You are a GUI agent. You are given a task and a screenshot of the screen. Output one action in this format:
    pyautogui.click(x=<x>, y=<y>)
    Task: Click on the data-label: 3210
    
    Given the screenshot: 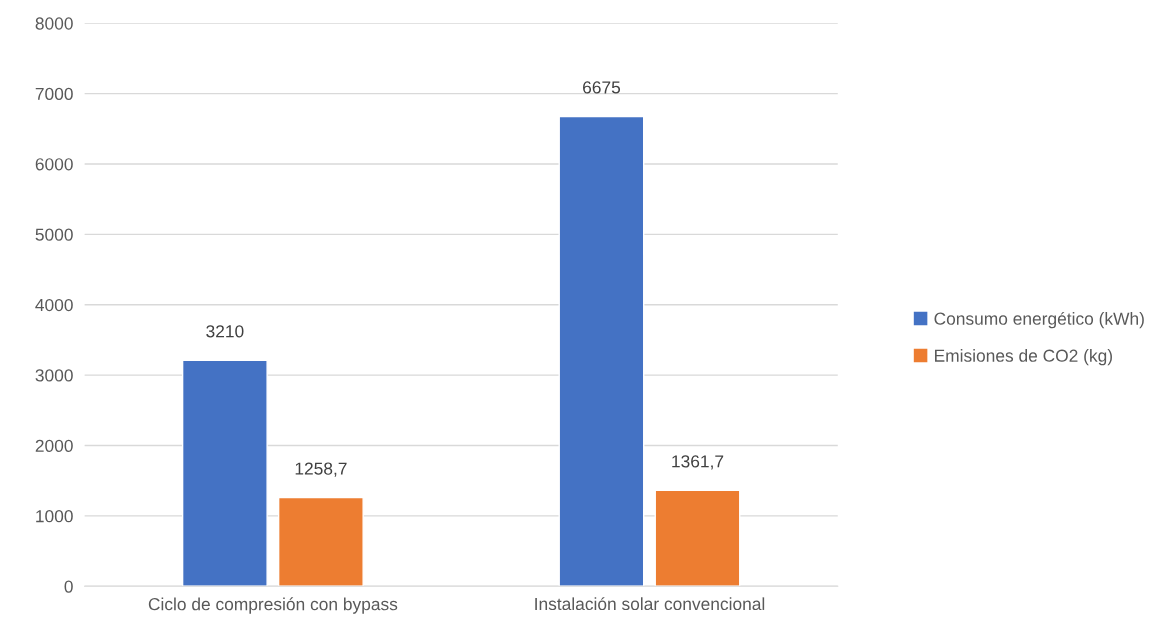 What is the action you would take?
    pyautogui.click(x=225, y=331)
    